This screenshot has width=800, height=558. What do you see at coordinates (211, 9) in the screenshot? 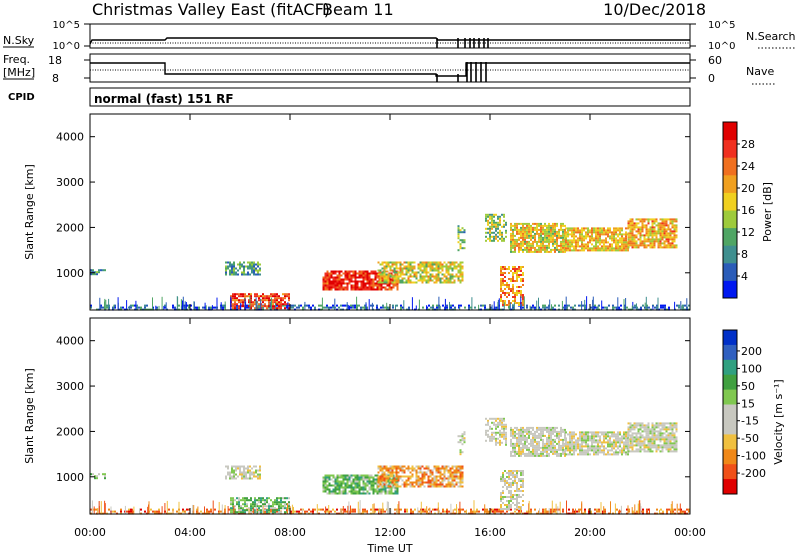
I see `plot-title: Christmas Valley East (fitACF)` at bounding box center [211, 9].